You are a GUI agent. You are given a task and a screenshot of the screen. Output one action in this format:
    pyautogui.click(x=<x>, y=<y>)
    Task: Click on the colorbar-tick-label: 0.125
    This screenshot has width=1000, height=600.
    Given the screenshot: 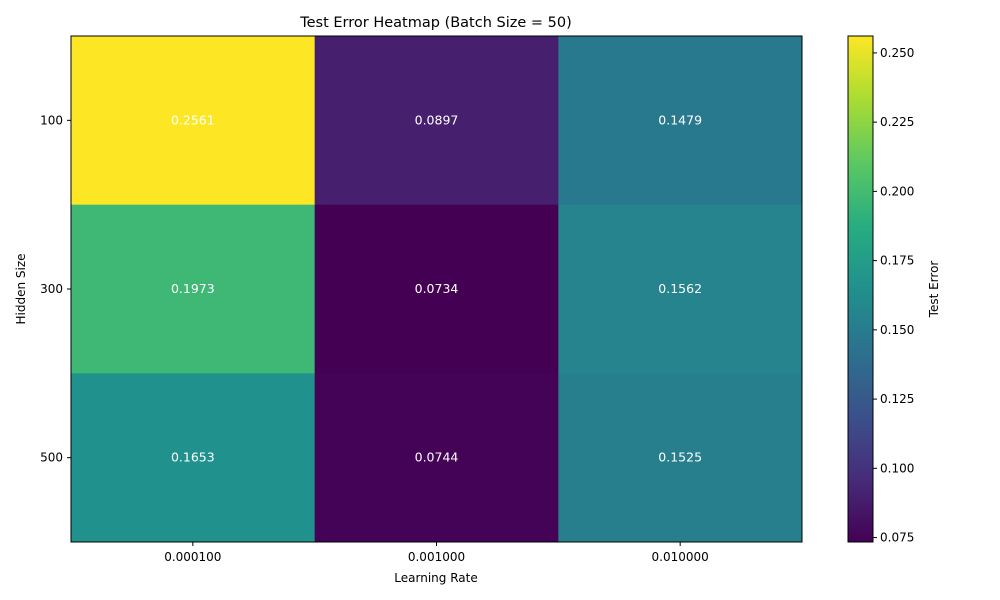 What is the action you would take?
    pyautogui.click(x=897, y=399)
    